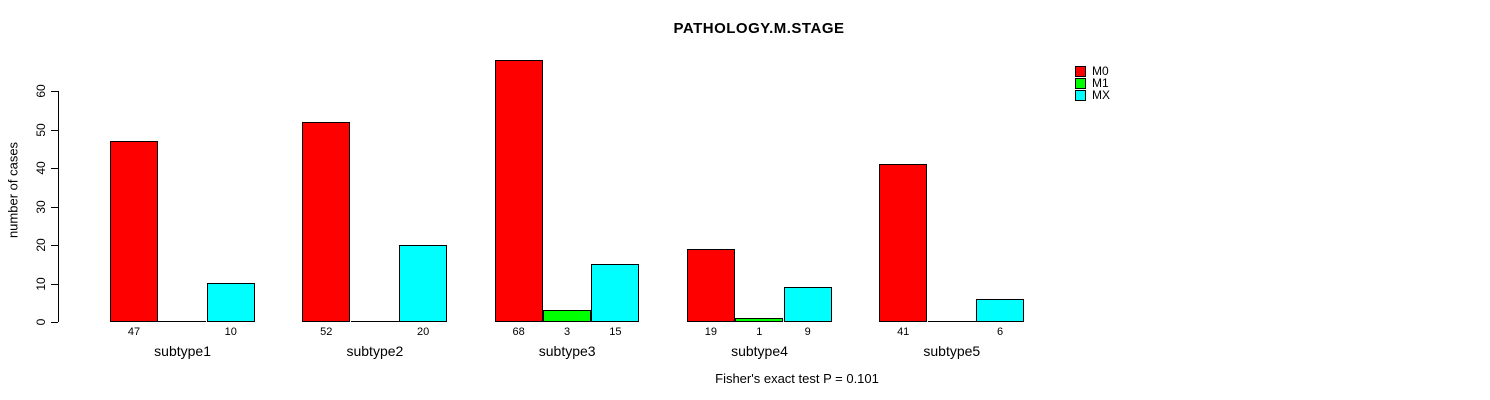 The width and height of the screenshot is (1490, 400). I want to click on category-label-subtype5: subtype5, so click(952, 351).